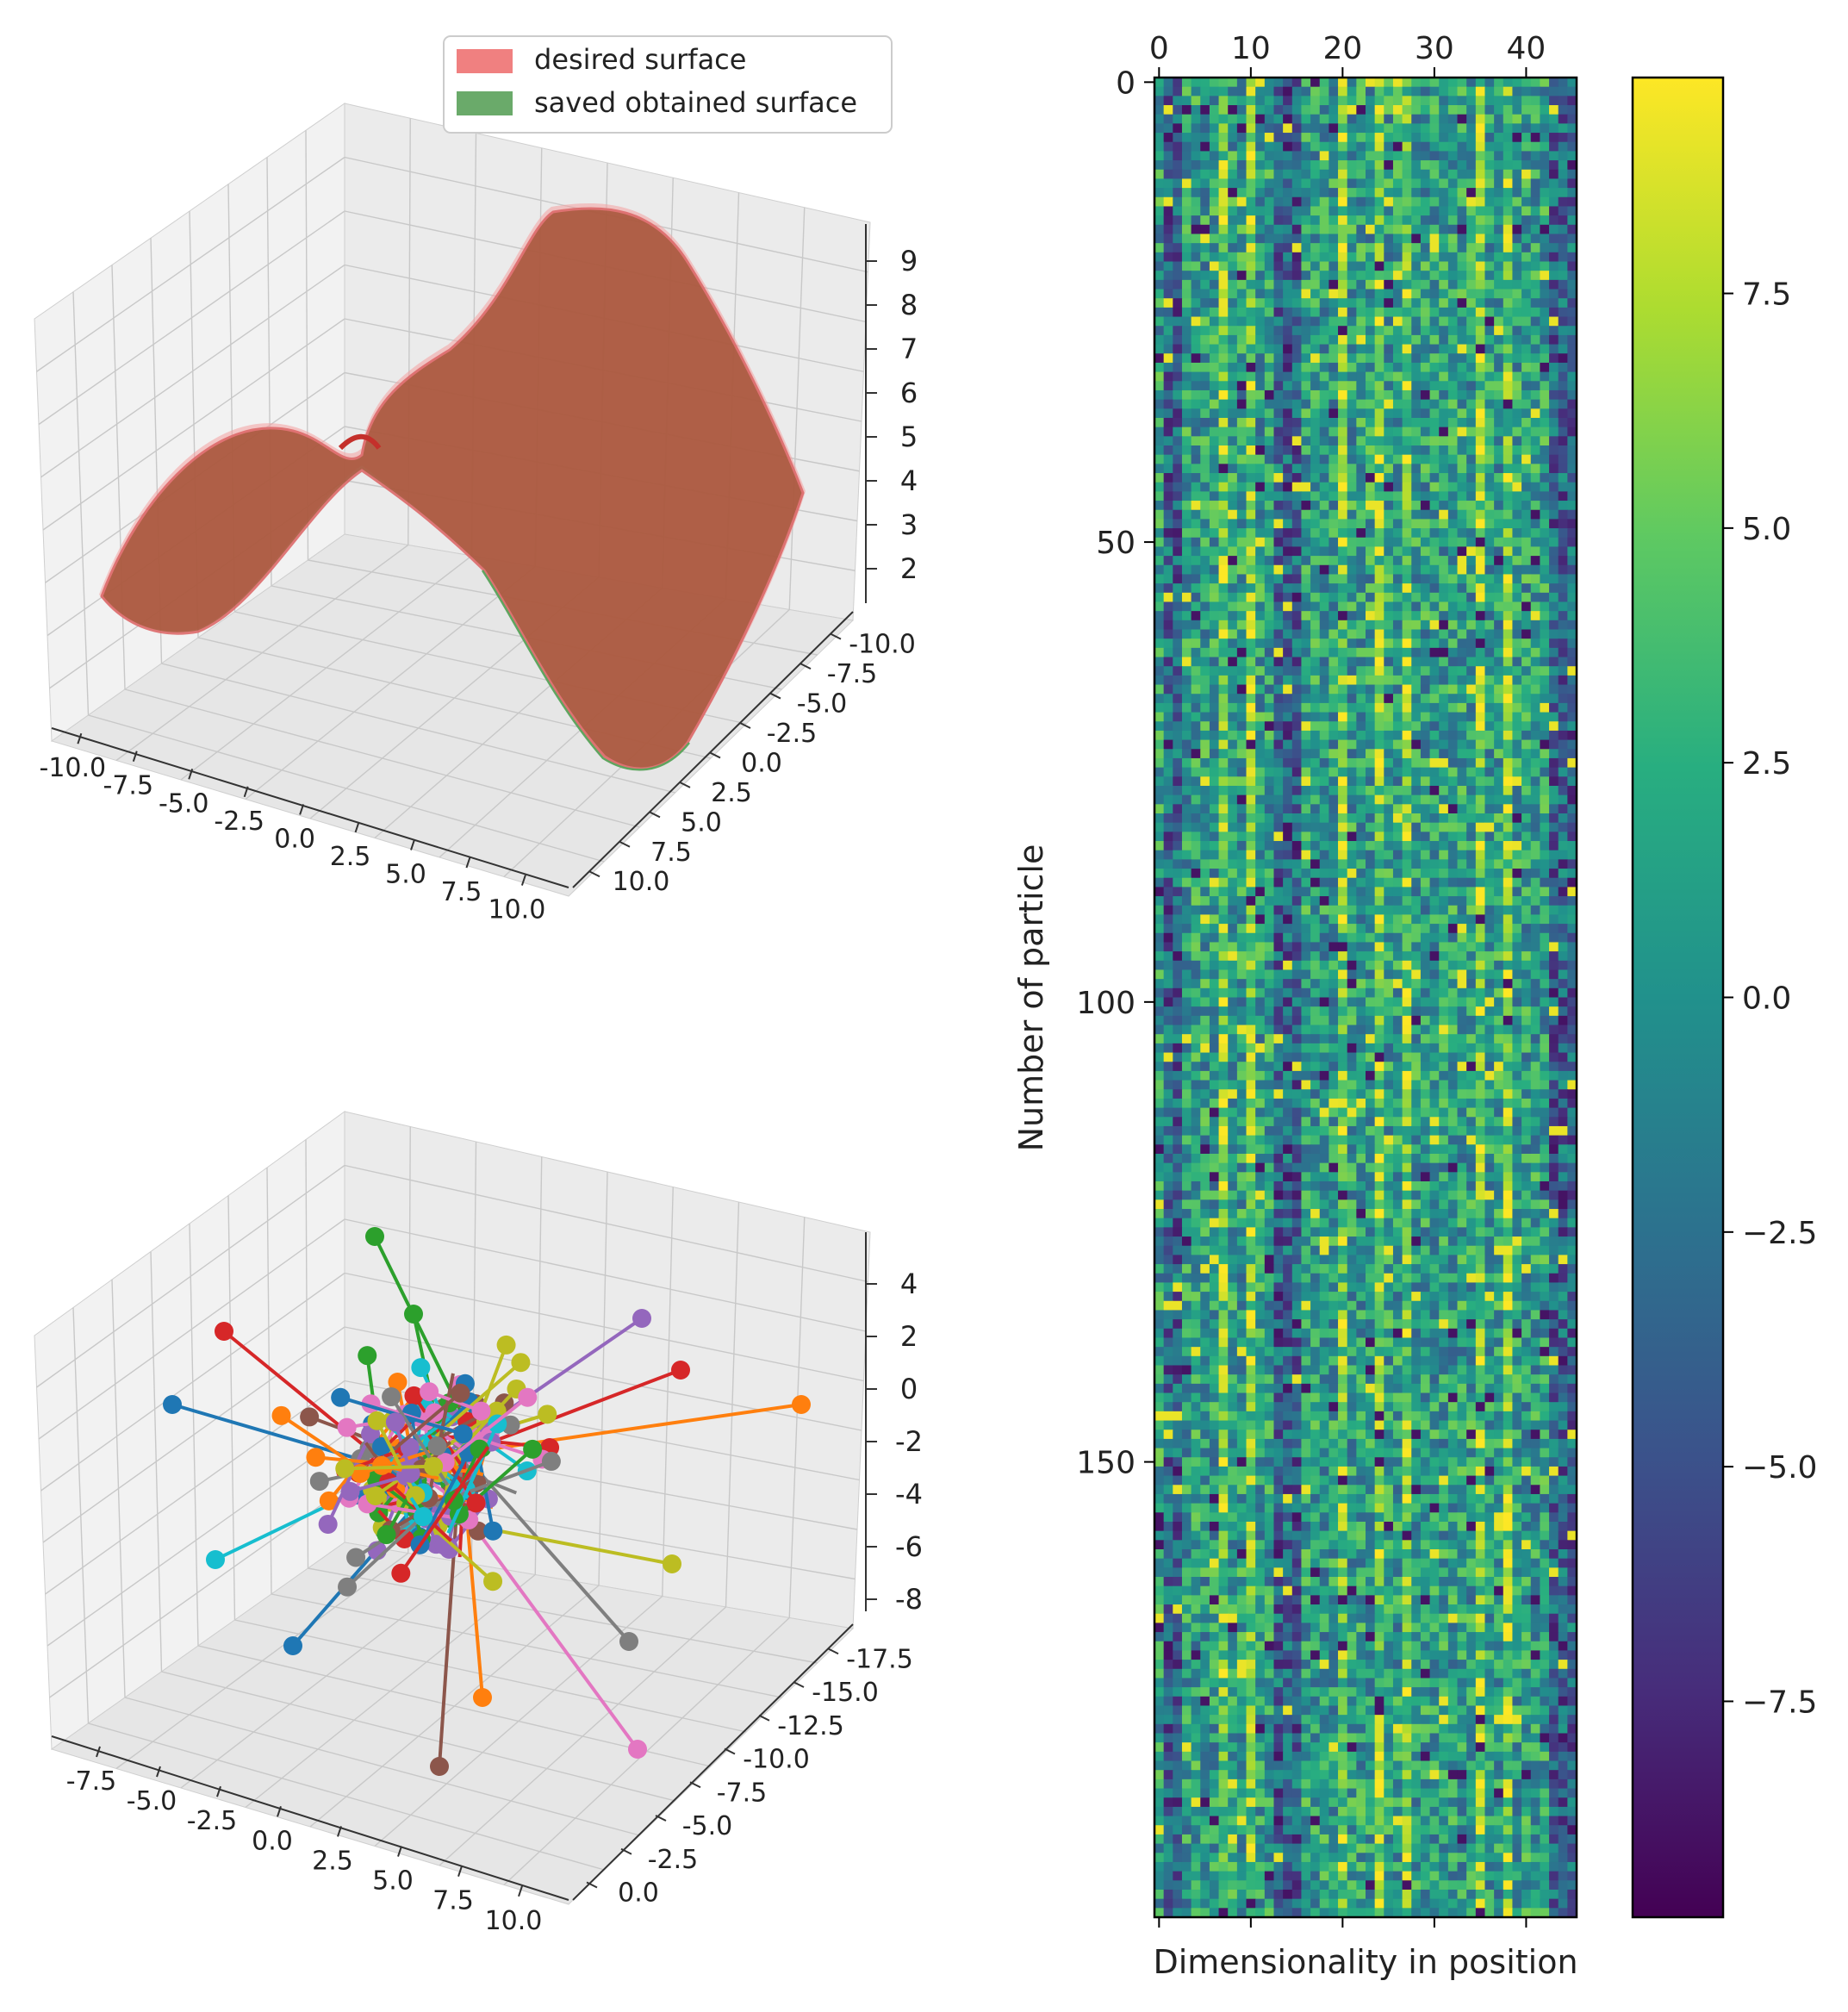 This screenshot has width=1848, height=2012. Describe the element at coordinates (909, 1441) in the screenshot. I see `z-tick-label: -2` at that location.